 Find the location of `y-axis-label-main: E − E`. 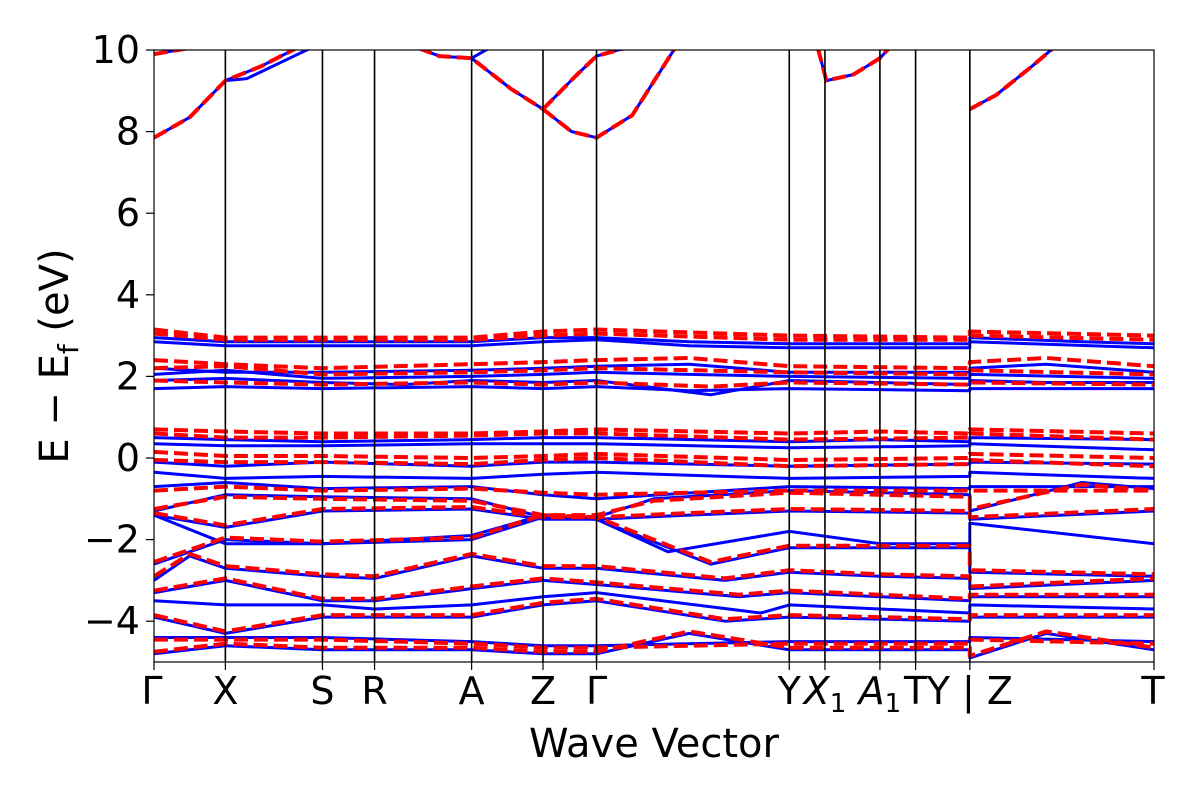

y-axis-label-main: E − E is located at coordinates (55, 409).